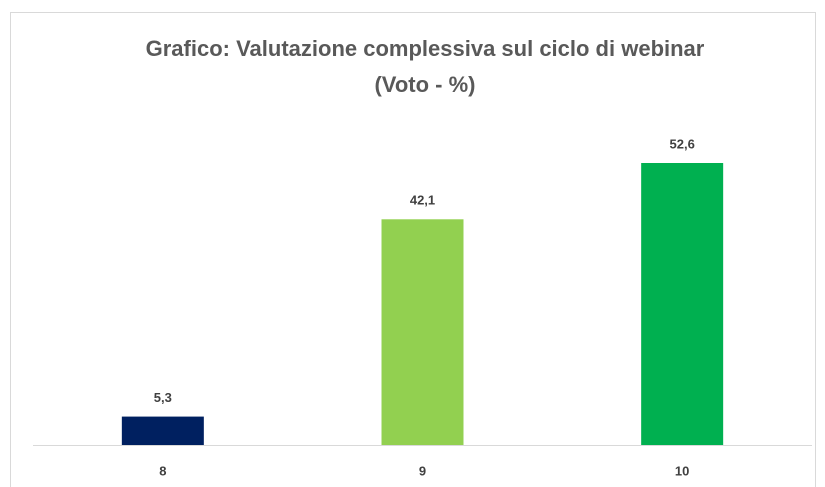 This screenshot has height=487, width=825. I want to click on x-tick-label: 9, so click(422, 470).